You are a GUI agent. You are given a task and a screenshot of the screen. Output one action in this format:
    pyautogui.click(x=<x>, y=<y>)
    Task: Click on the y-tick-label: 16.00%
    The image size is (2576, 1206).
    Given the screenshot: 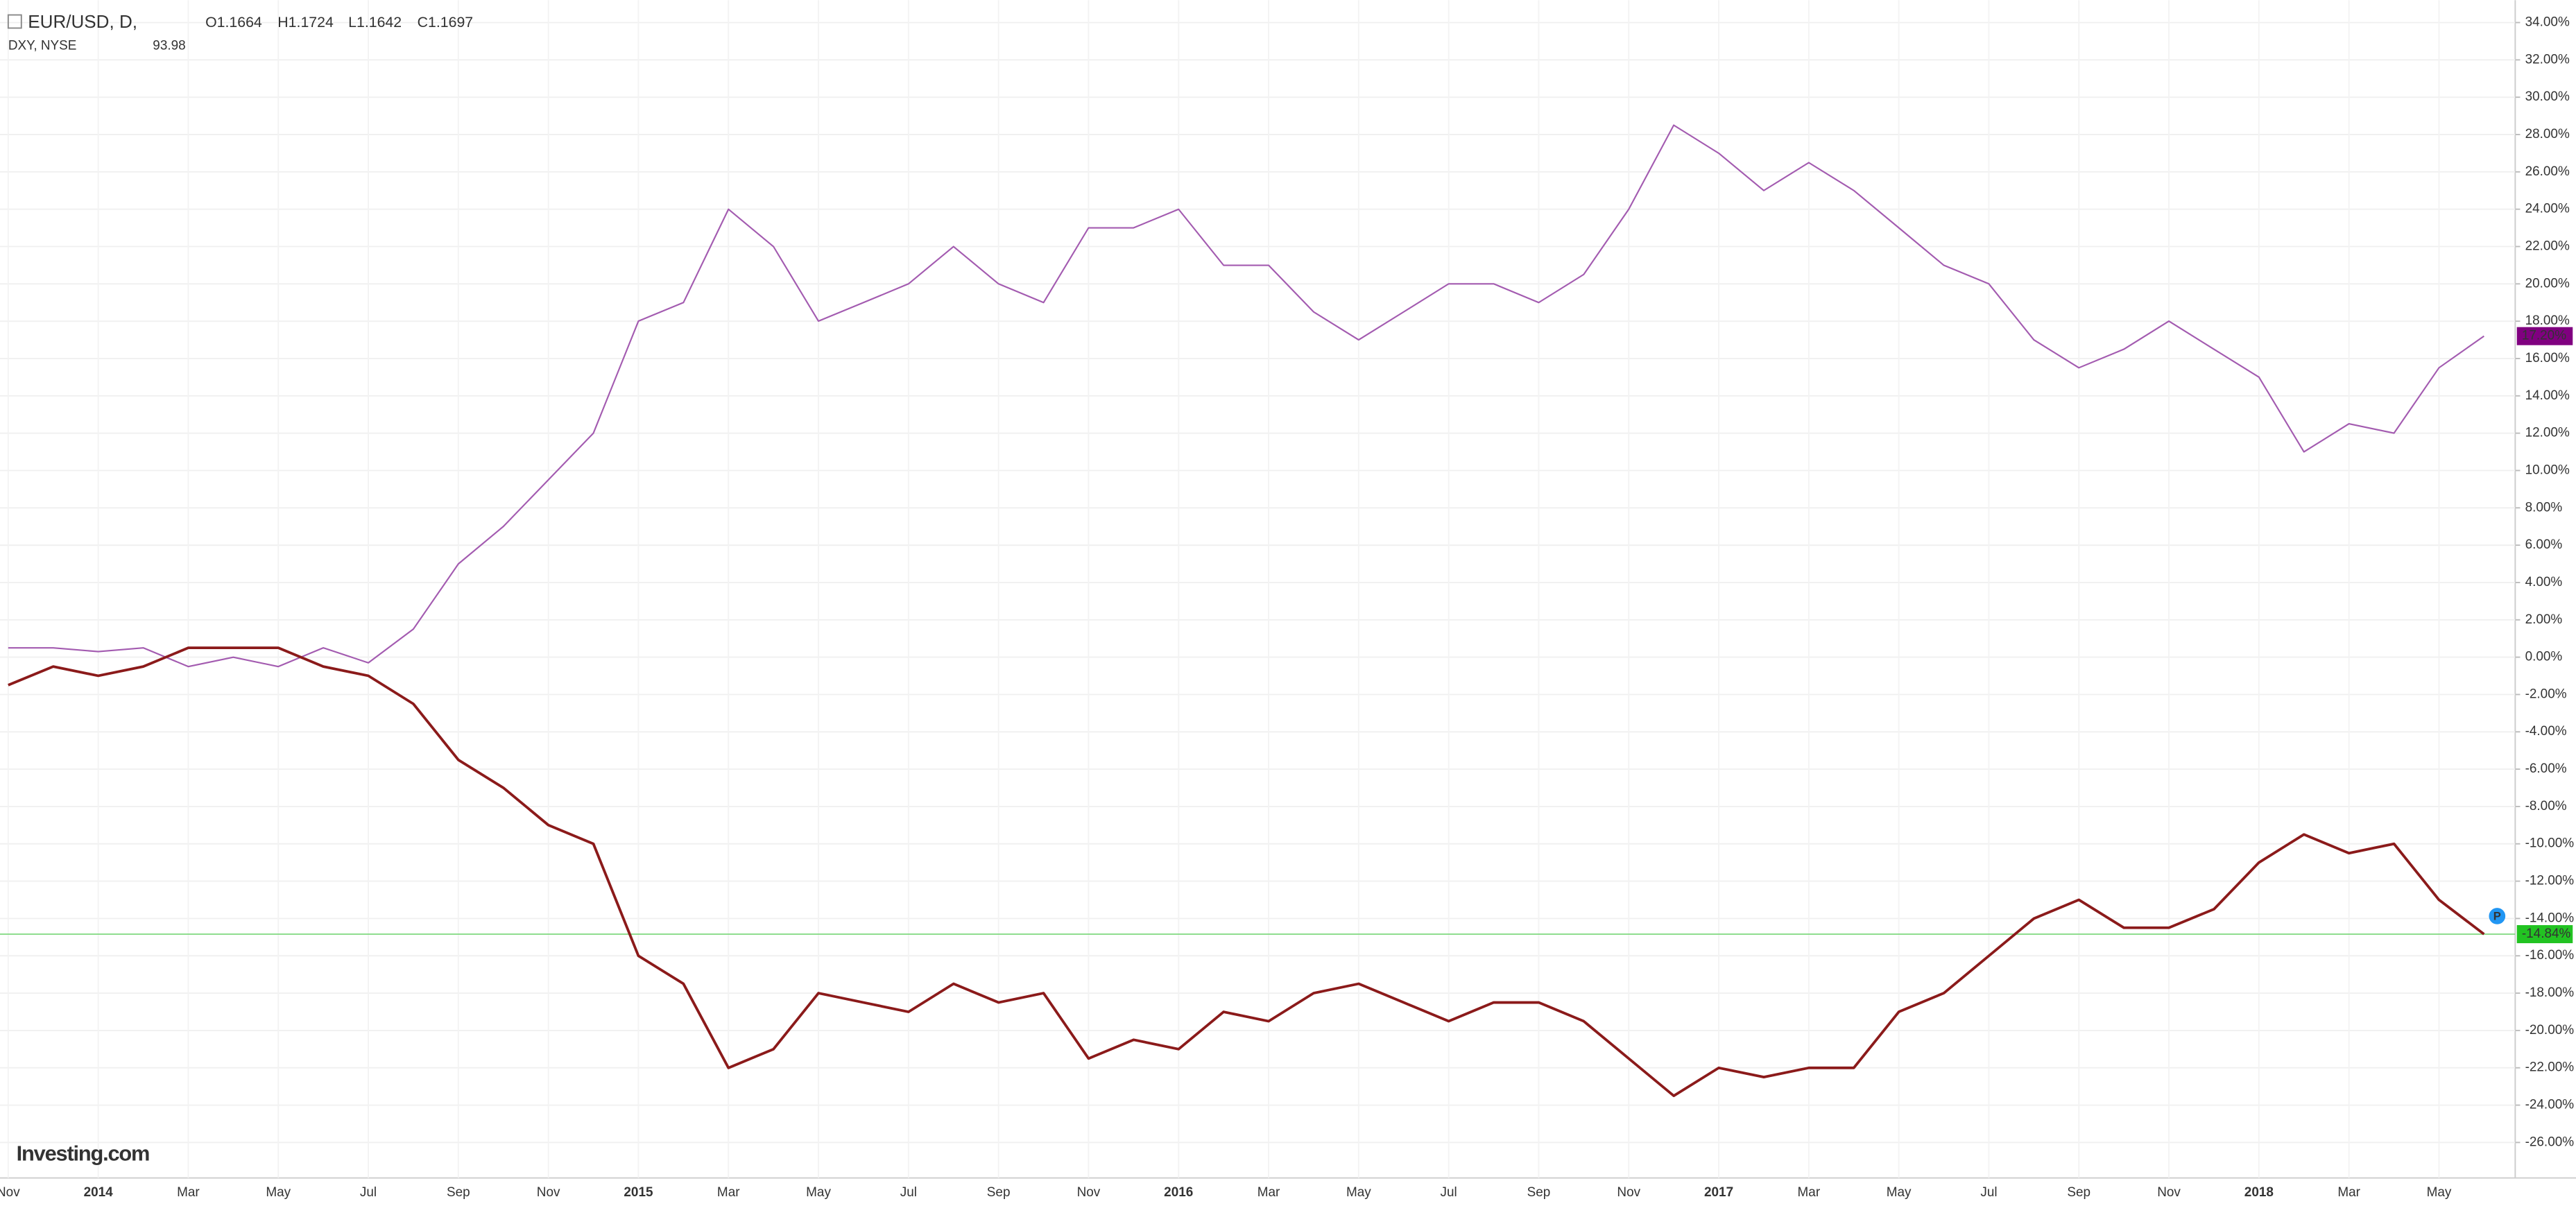 What is the action you would take?
    pyautogui.click(x=2547, y=358)
    